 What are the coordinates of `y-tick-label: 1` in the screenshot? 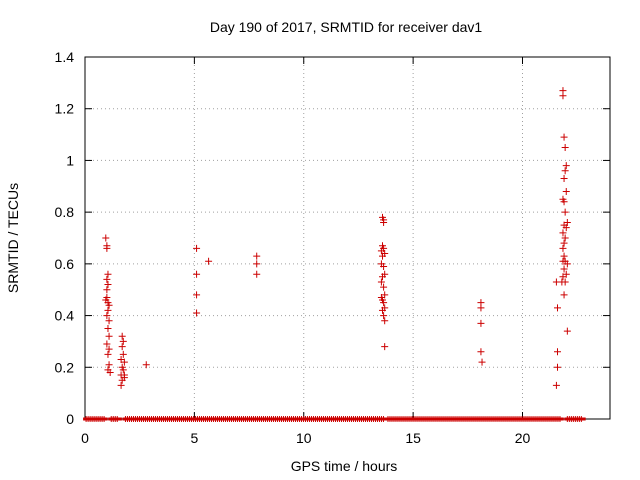 It's located at (70, 160).